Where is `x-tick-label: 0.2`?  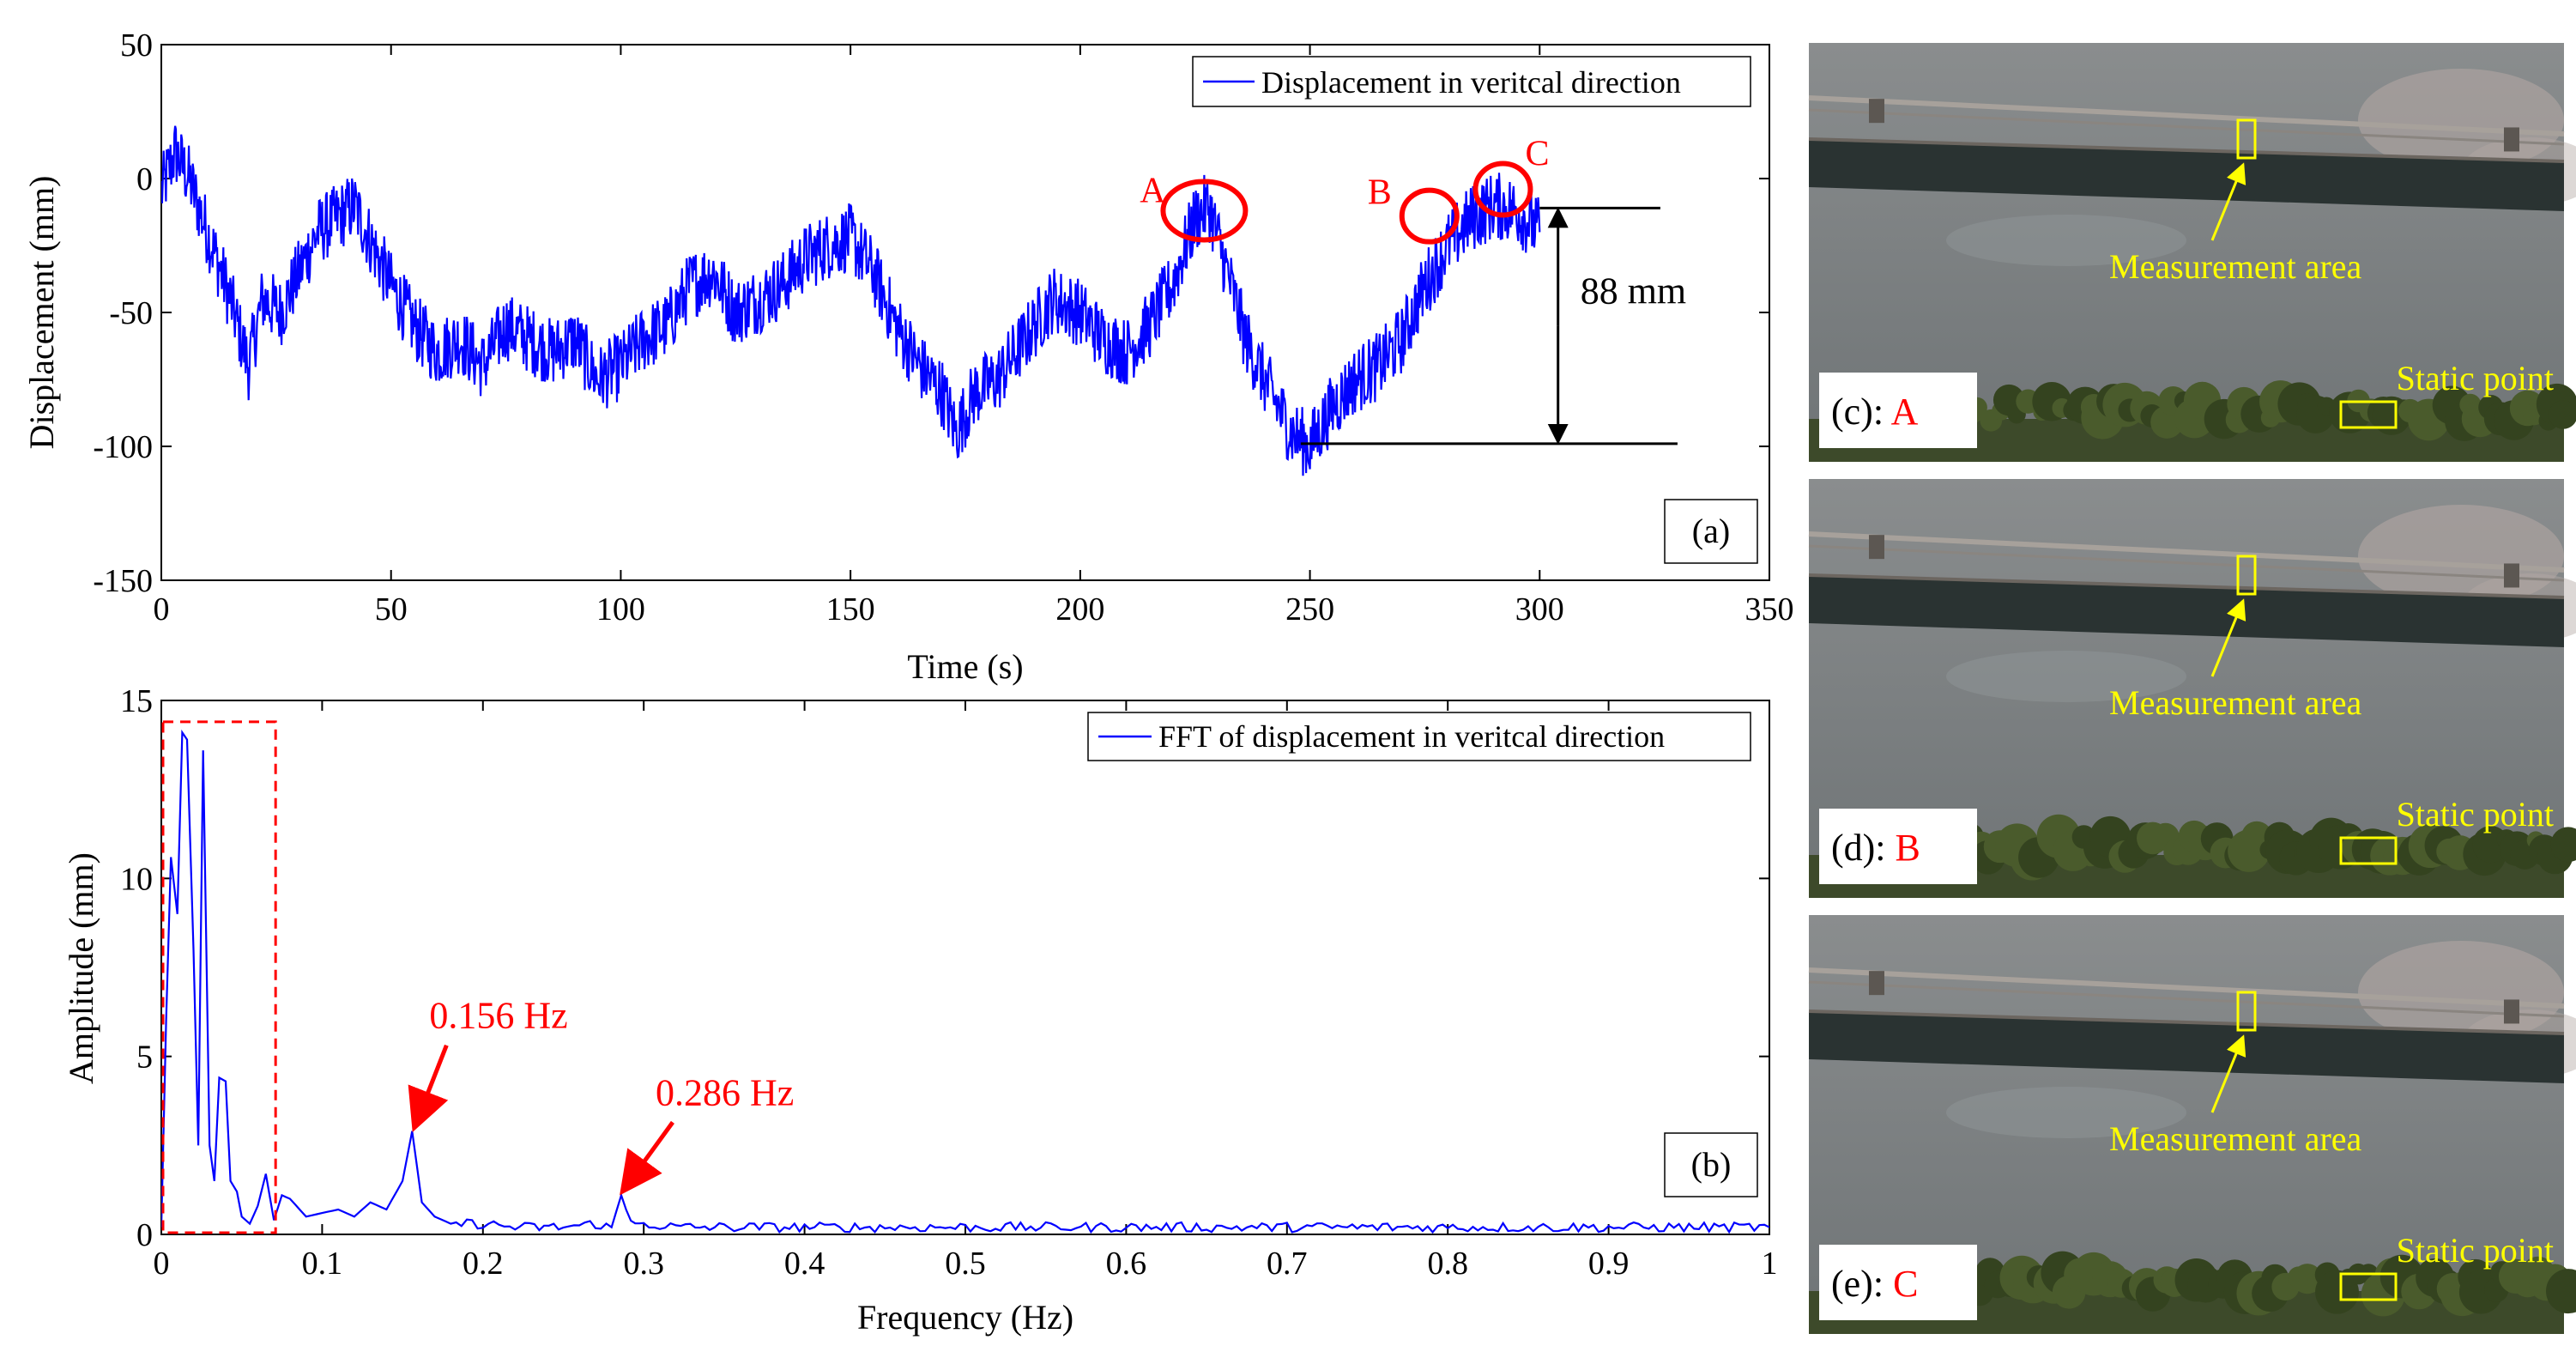
x-tick-label: 0.2 is located at coordinates (483, 1264).